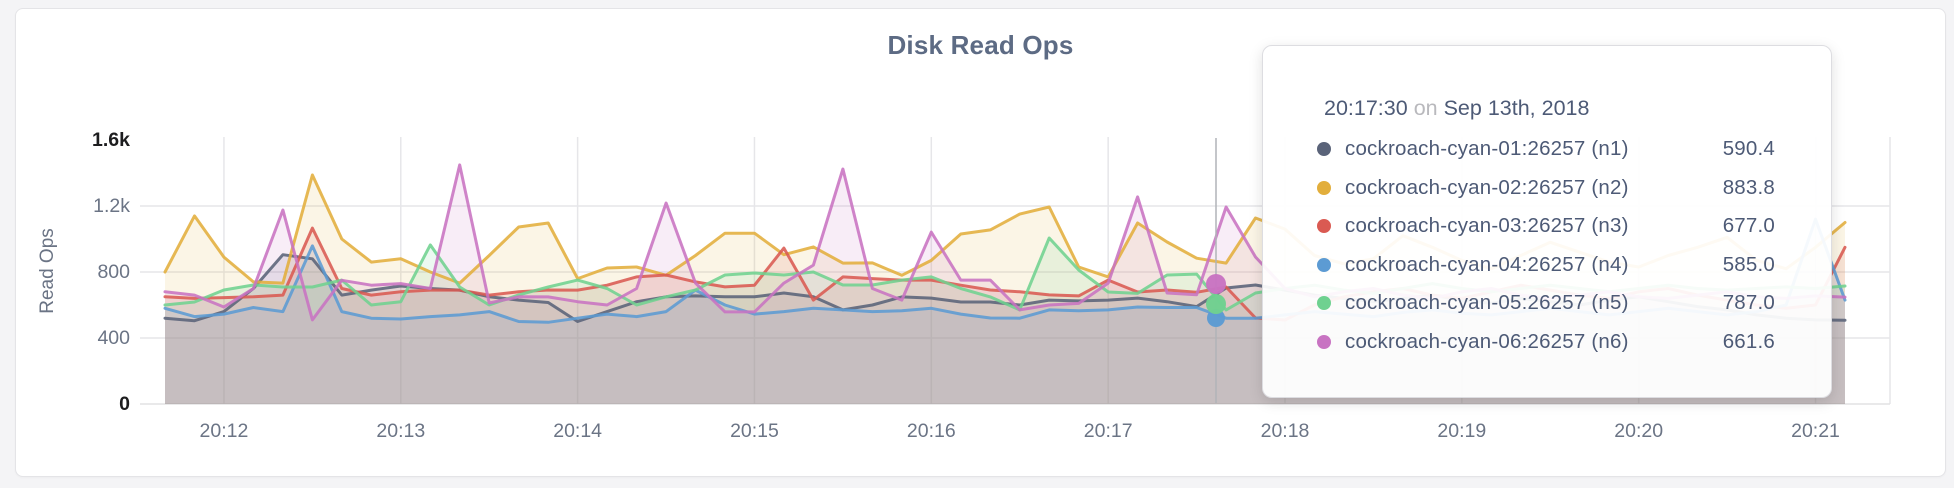 The image size is (1954, 488). Describe the element at coordinates (401, 431) in the screenshot. I see `x-tick-label: 20:13` at that location.